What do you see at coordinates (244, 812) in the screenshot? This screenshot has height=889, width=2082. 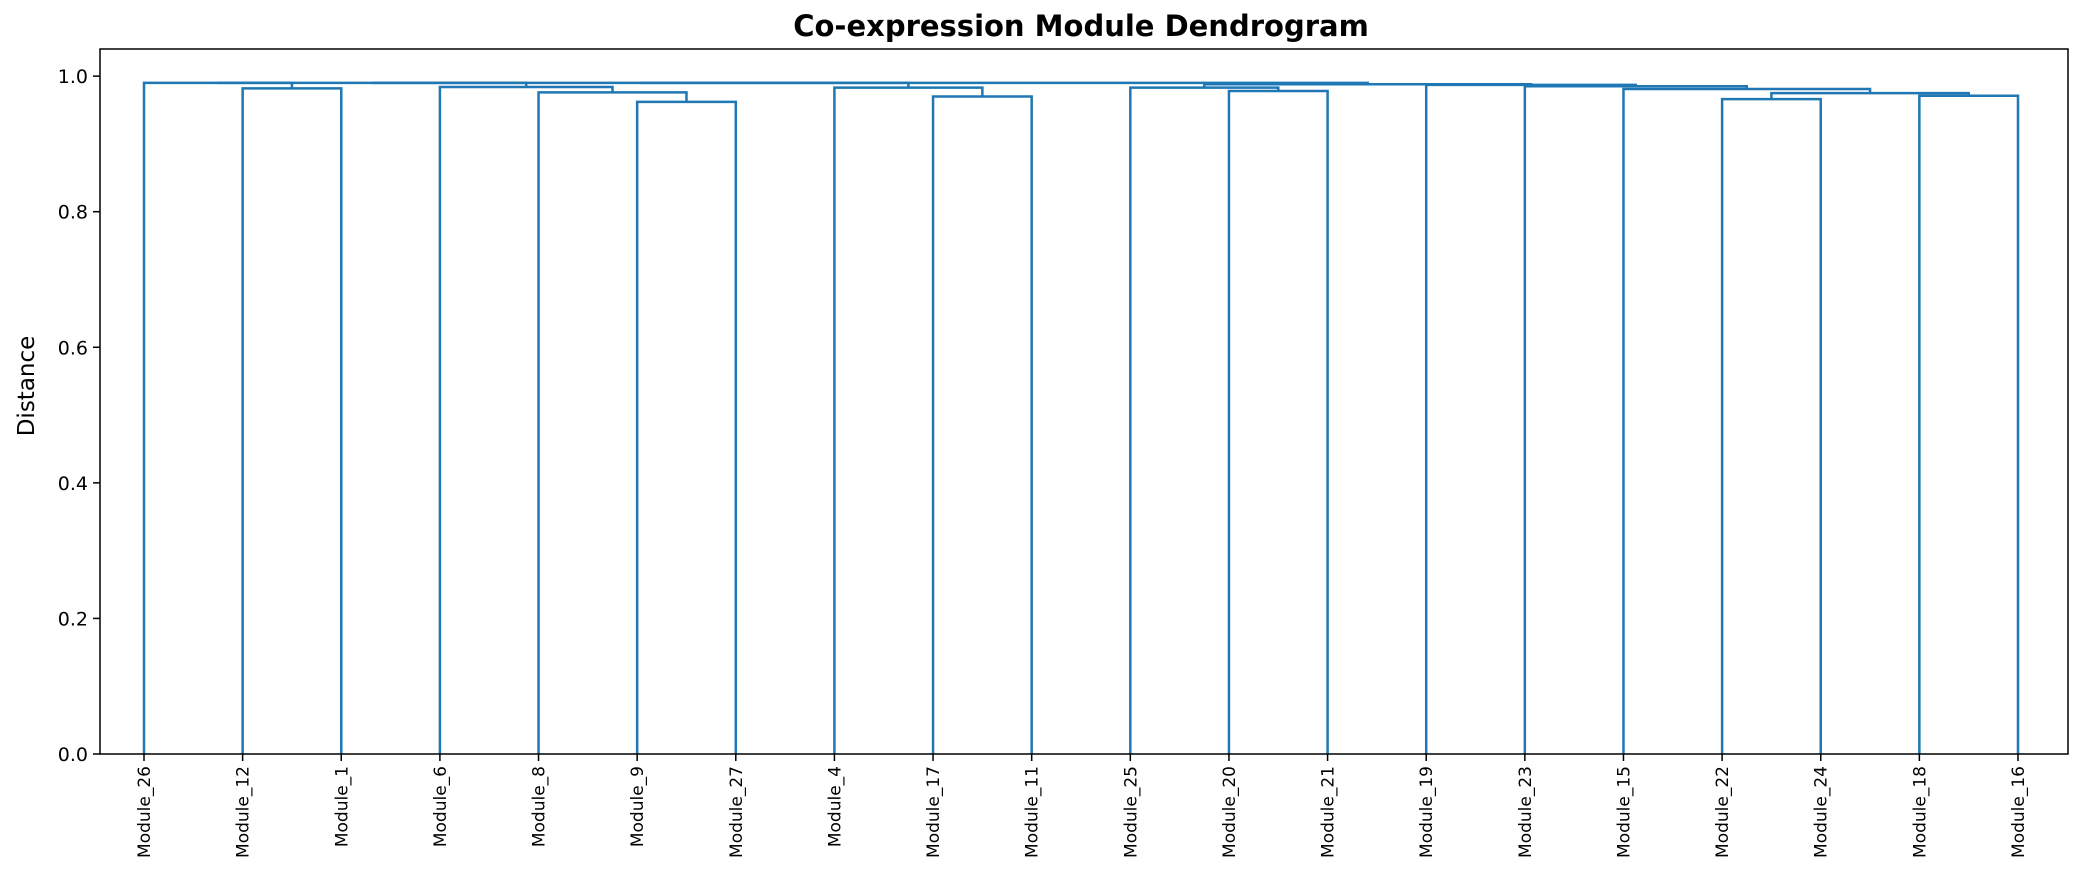 I see `leaf-label-module-12: Module_12` at bounding box center [244, 812].